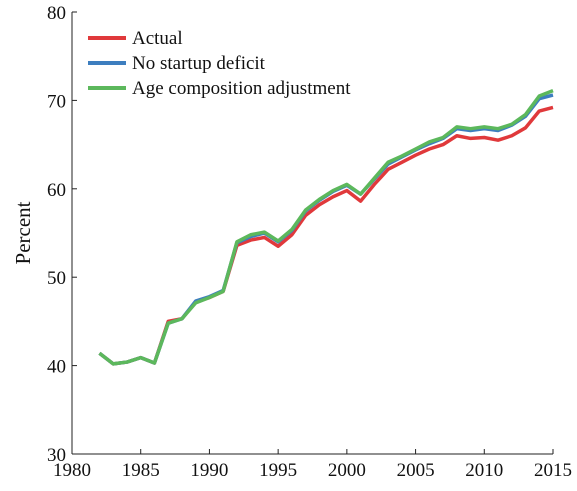 The width and height of the screenshot is (577, 491). I want to click on legend-label: No startup deficit, so click(199, 63).